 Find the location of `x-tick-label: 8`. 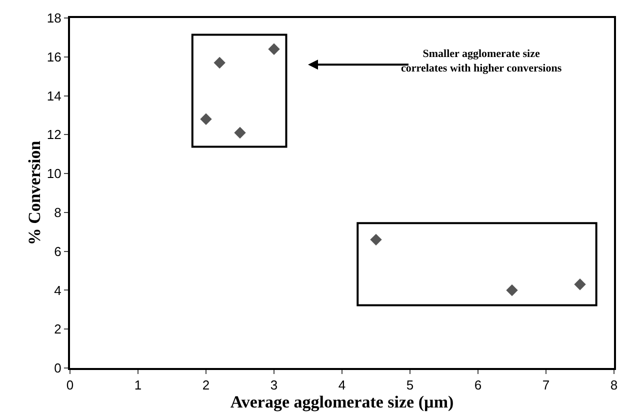

x-tick-label: 8 is located at coordinates (614, 385).